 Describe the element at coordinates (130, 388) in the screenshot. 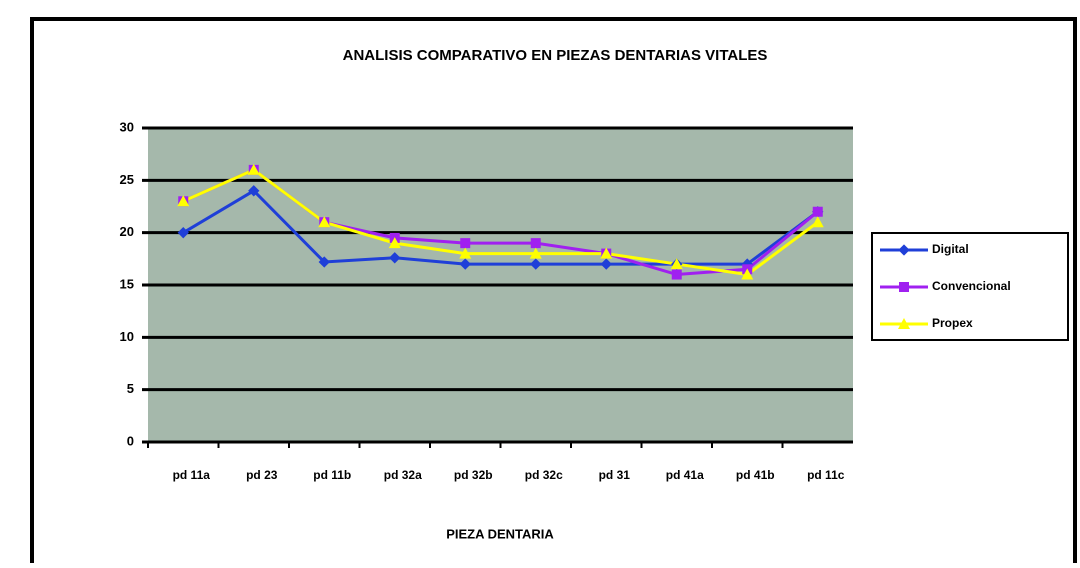

I see `y-tick-label: 5` at that location.